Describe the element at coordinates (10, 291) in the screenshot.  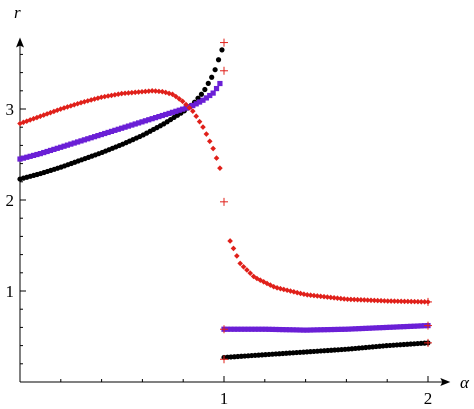
I see `y-tick-label: 1` at that location.